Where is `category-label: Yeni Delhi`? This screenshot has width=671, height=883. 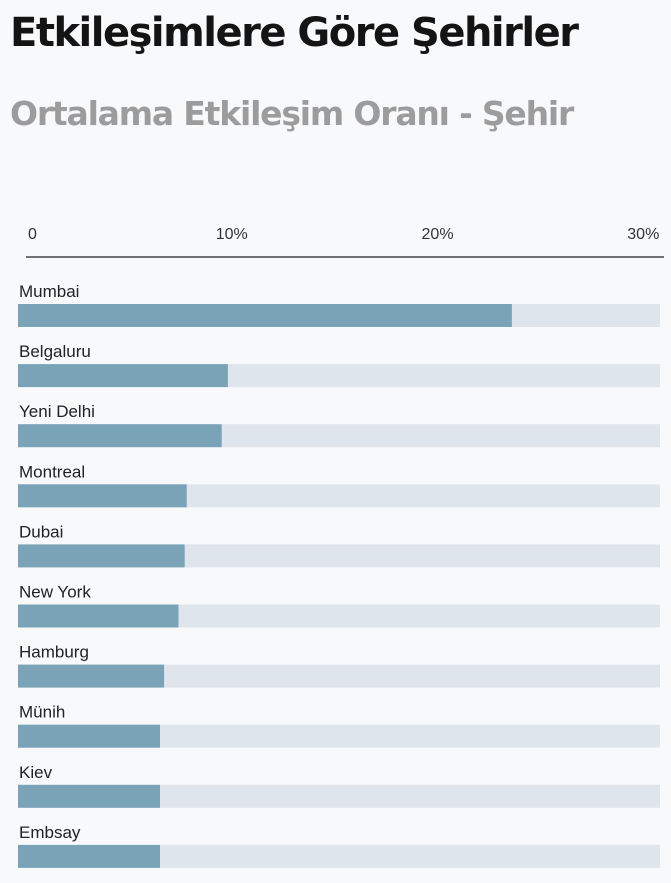 category-label: Yeni Delhi is located at coordinates (57, 411).